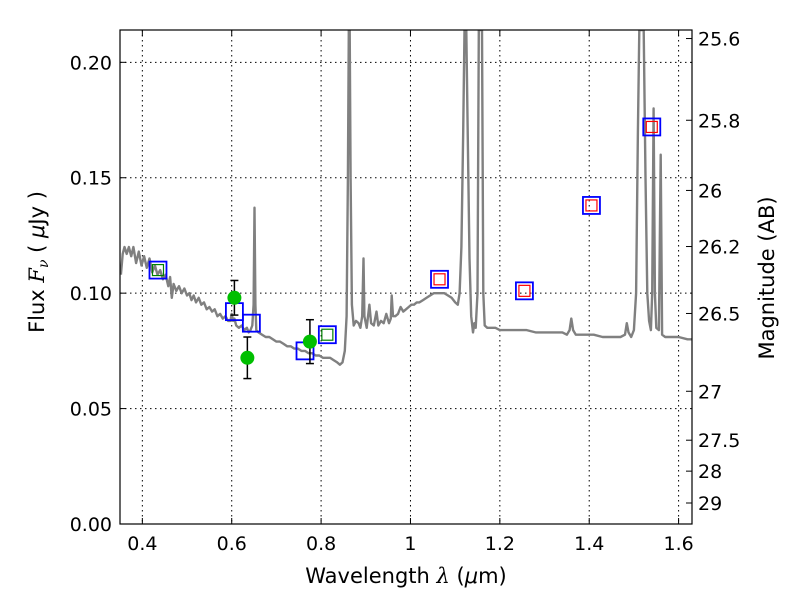 This screenshot has width=800, height=600. I want to click on mag-tick-label: 25.6, so click(719, 40).